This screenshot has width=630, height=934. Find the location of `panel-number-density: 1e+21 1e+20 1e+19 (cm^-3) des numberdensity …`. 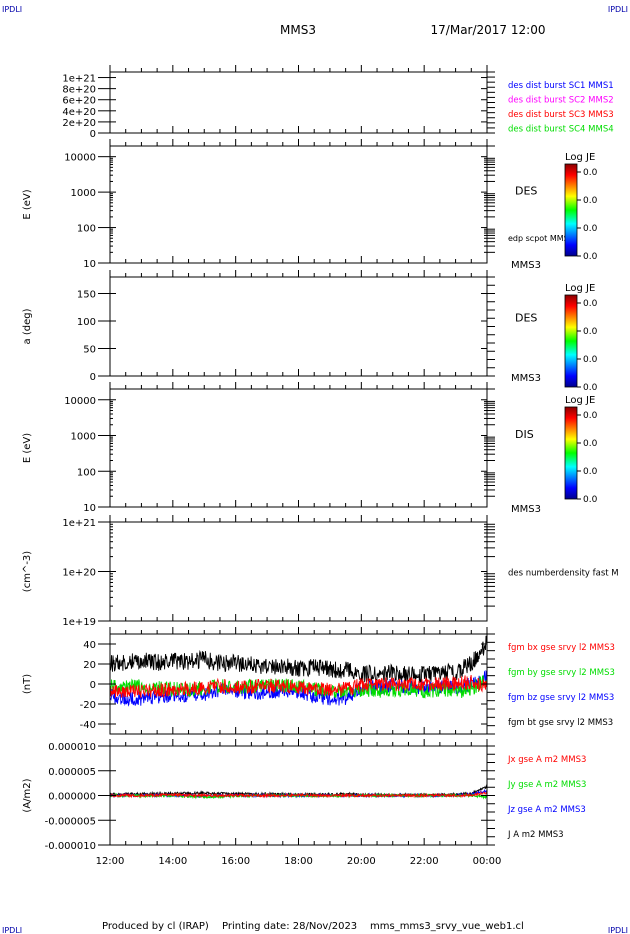

panel-number-density: 1e+21 1e+20 1e+19 (cm^-3) des numberdensity … is located at coordinates (320, 571).